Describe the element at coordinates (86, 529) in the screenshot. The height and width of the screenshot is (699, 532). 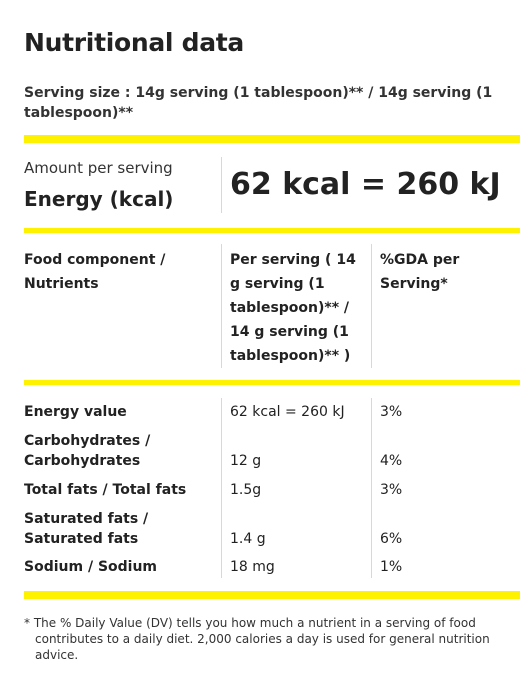
I see `row-name: Saturated fats / Saturated fats` at that location.